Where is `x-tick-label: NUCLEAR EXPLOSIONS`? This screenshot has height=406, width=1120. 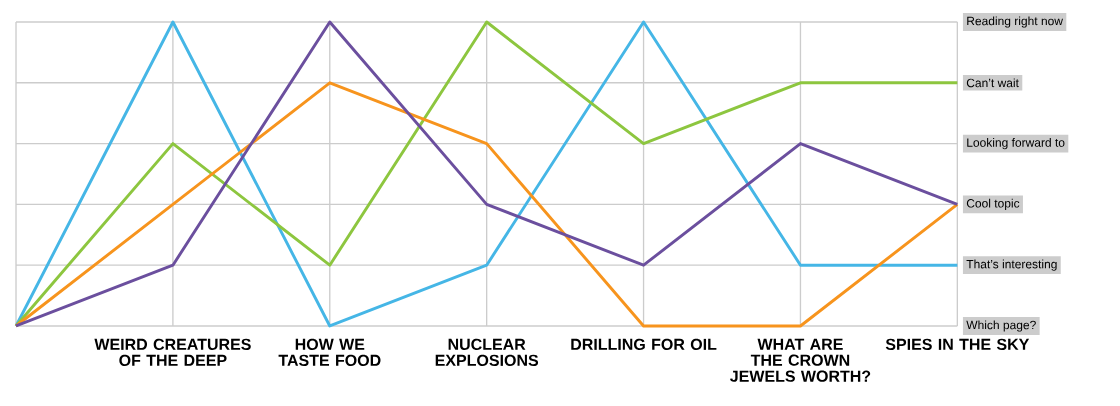 x-tick-label: NUCLEAR EXPLOSIONS is located at coordinates (487, 352).